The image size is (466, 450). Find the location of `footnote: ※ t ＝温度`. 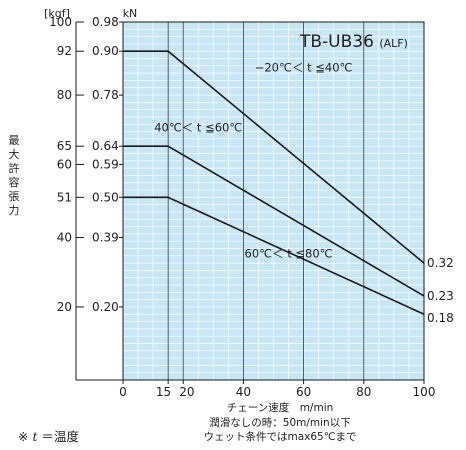

footnote: ※ t ＝温度 is located at coordinates (48, 435).